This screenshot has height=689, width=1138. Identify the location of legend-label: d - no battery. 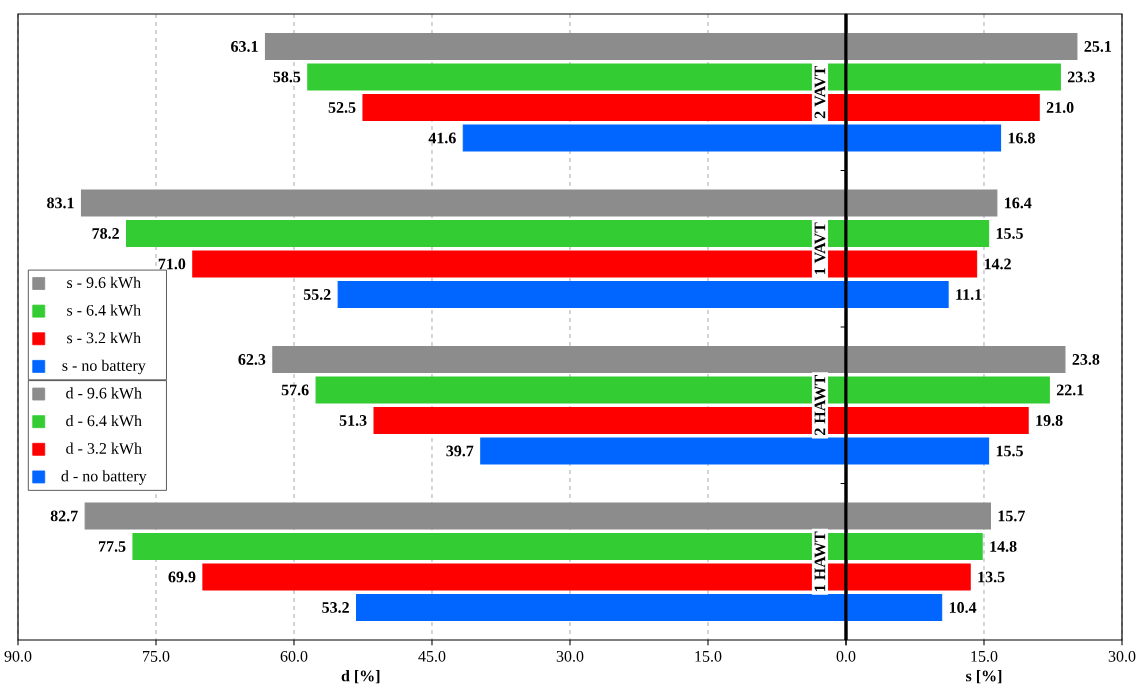
(104, 477).